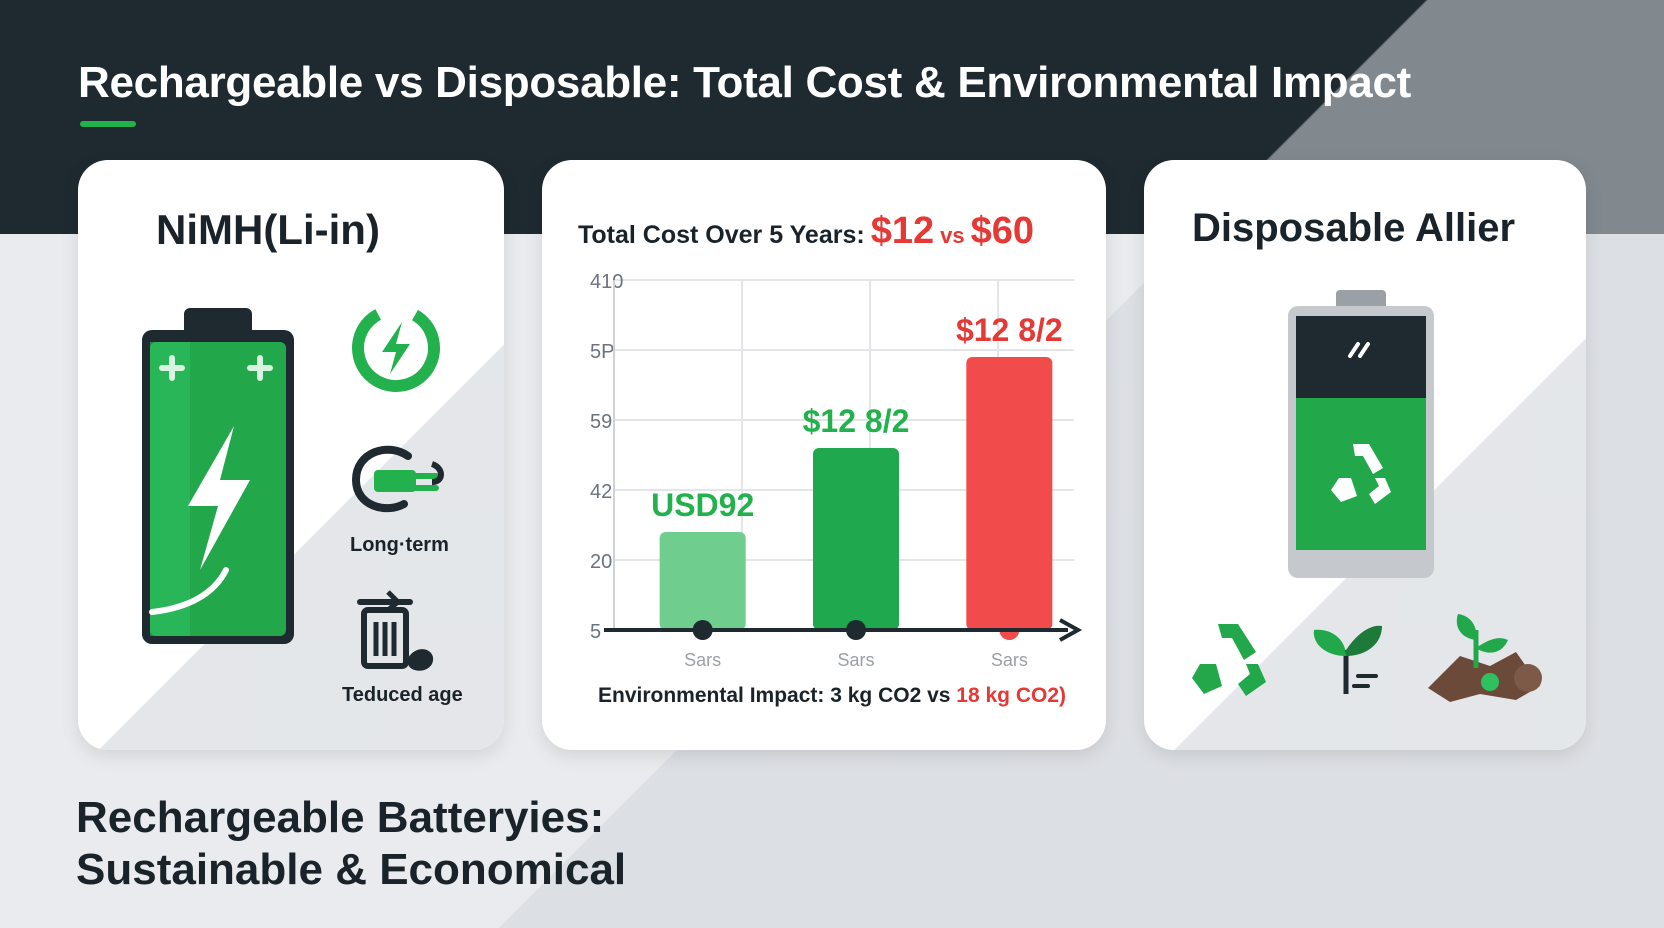 Image resolution: width=1664 pixels, height=928 pixels. I want to click on footer-line-1: Rechargeable Batteryies:, so click(340, 817).